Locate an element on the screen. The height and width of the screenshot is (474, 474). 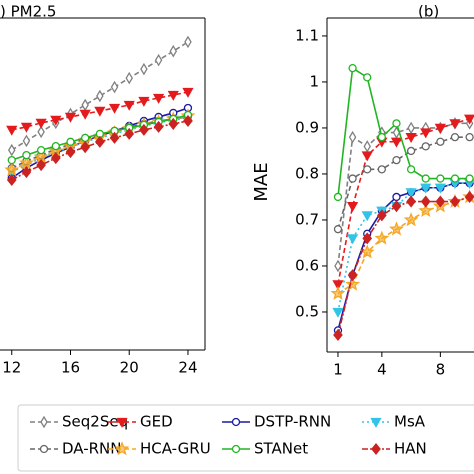
y-axis-label: MAE is located at coordinates (261, 181).